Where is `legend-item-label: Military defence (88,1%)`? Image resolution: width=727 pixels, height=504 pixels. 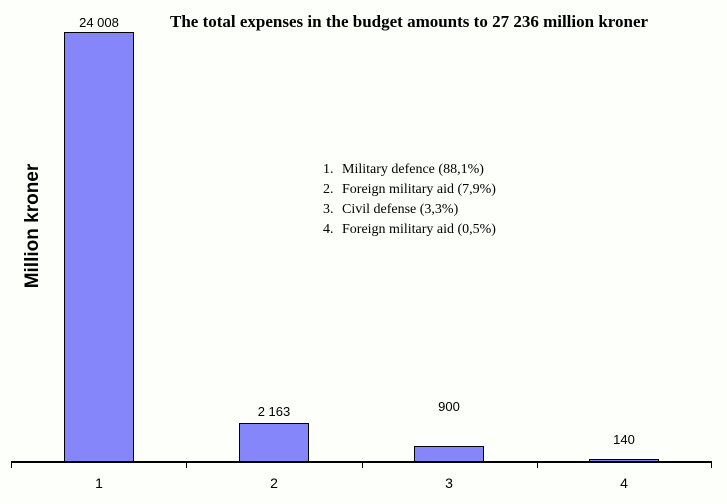 legend-item-label: Military defence (88,1%) is located at coordinates (413, 169).